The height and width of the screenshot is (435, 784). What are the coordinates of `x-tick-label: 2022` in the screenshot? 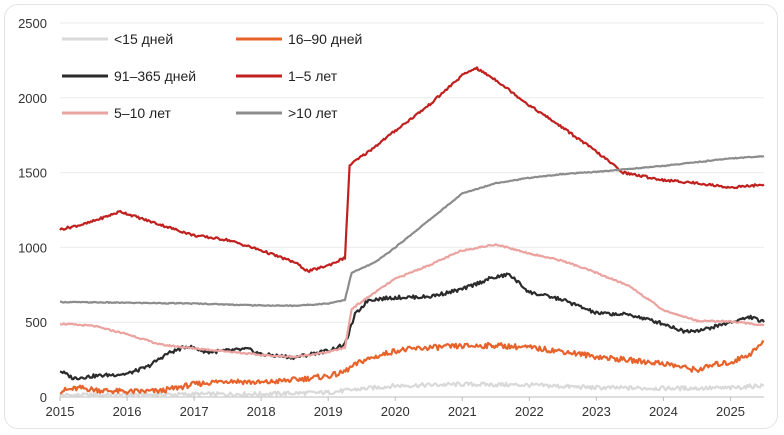 It's located at (529, 411).